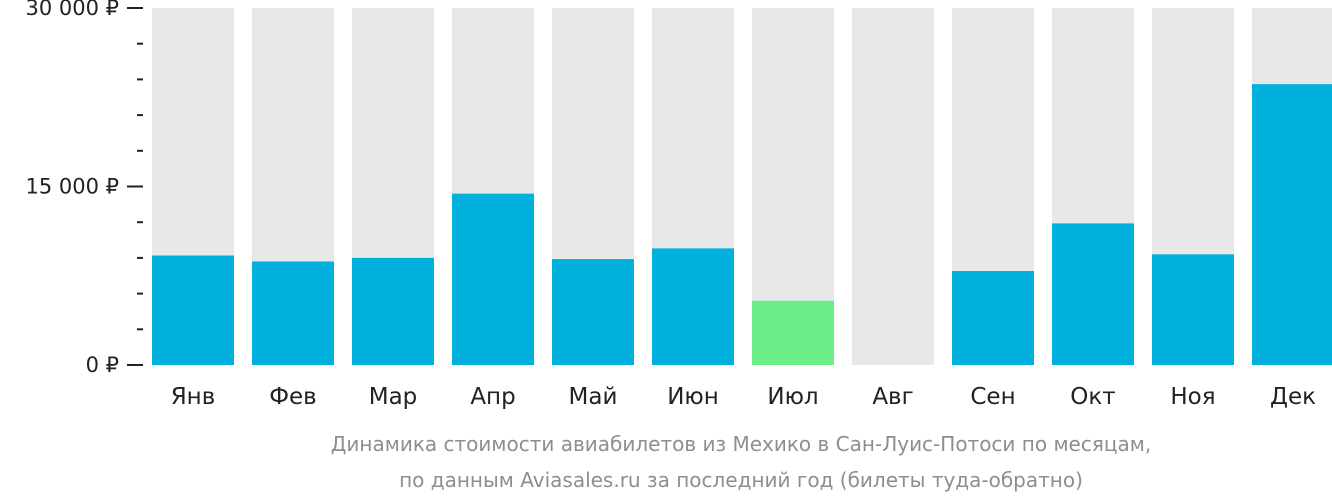 The width and height of the screenshot is (1332, 502). I want to click on y-tick-label: 15 000 ₽, so click(72, 187).